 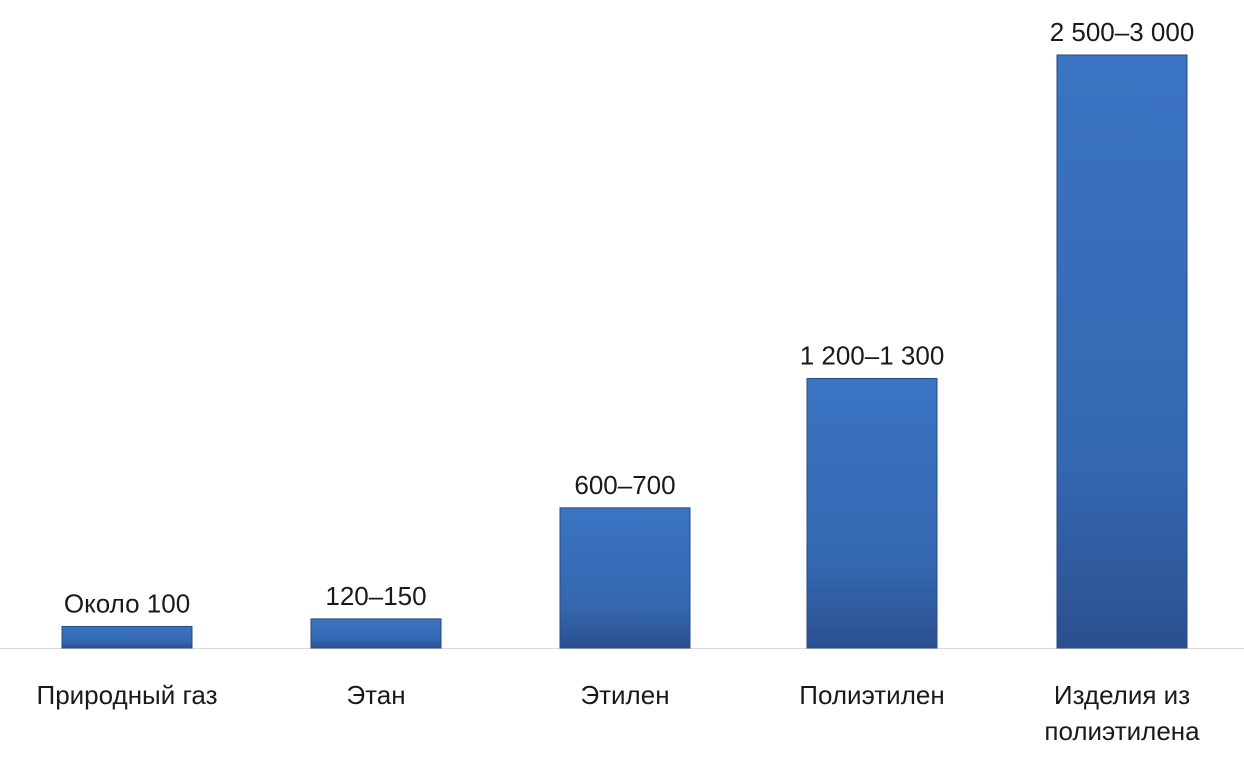 What do you see at coordinates (376, 695) in the screenshot?
I see `category-label: Этан` at bounding box center [376, 695].